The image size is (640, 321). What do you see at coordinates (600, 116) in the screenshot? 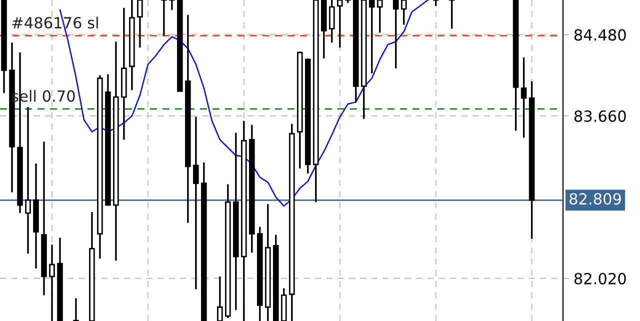
I see `y-tick-label: 83.660` at bounding box center [600, 116].